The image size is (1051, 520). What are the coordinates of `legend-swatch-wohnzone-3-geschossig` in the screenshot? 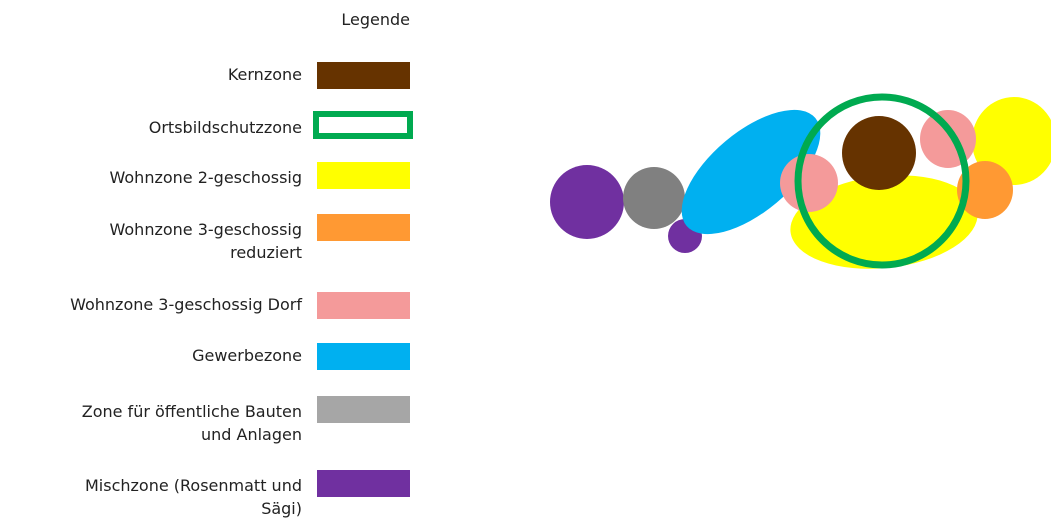 It's located at (363, 227).